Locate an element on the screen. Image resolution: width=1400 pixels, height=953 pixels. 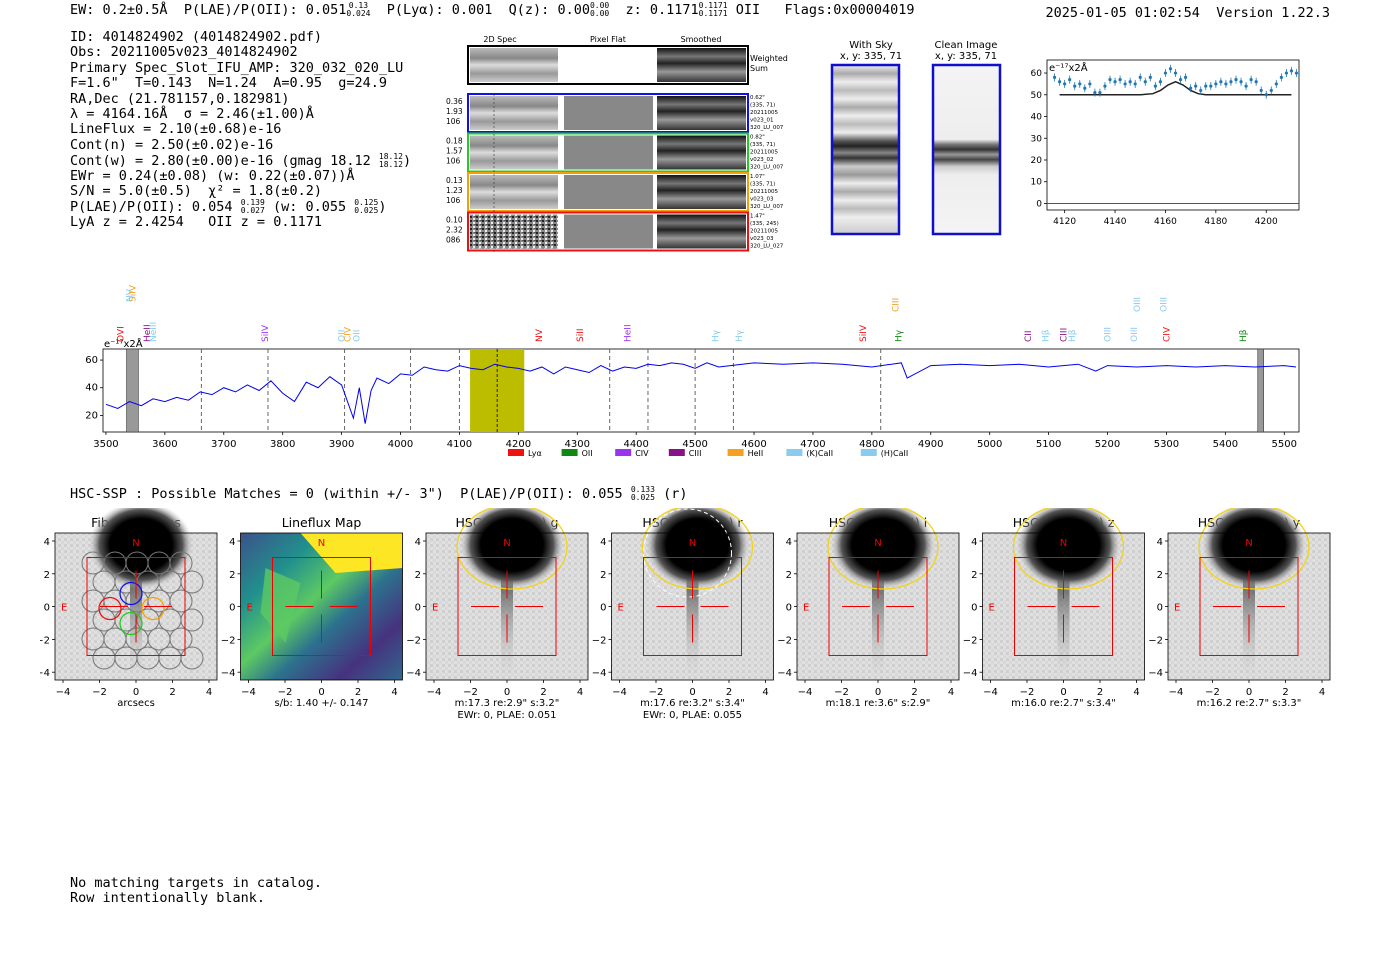
spectrum-x-tick-label: 4300 is located at coordinates (577, 444).